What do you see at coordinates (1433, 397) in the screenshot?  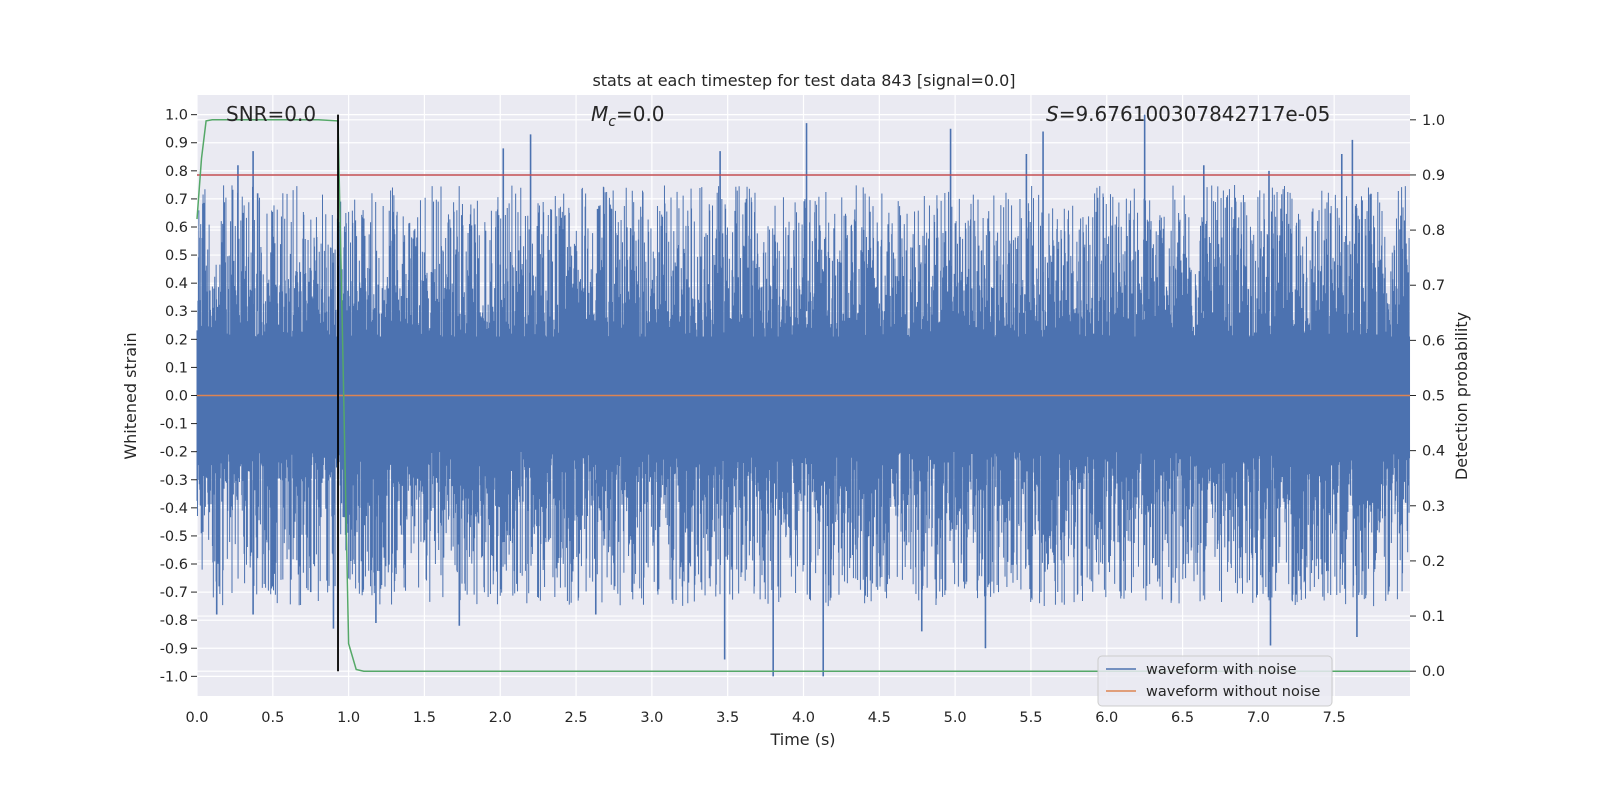 I see `y-right-tick-label: 0.5` at bounding box center [1433, 397].